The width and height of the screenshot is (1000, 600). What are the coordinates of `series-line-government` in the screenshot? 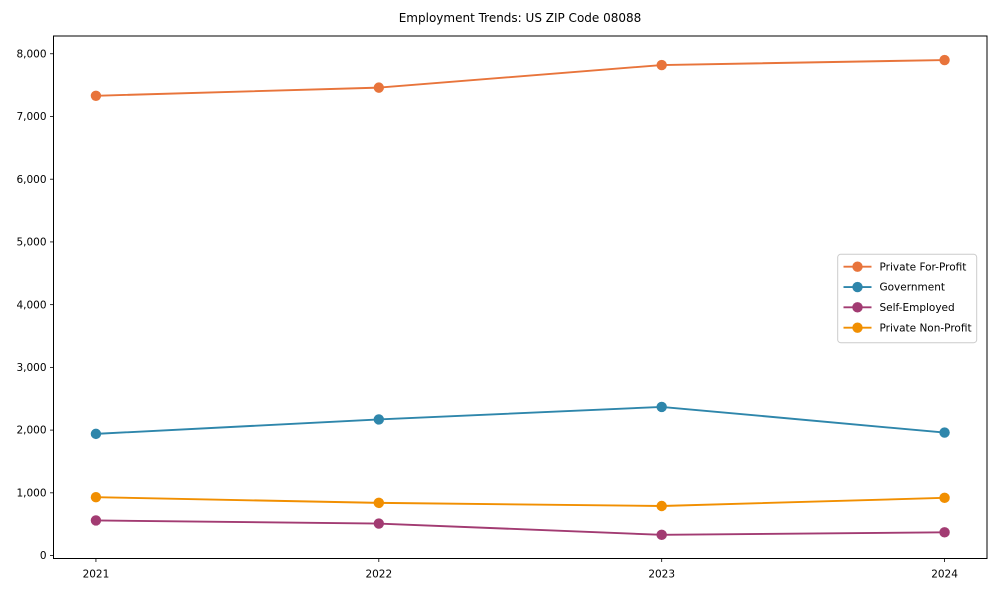 It's located at (520, 420).